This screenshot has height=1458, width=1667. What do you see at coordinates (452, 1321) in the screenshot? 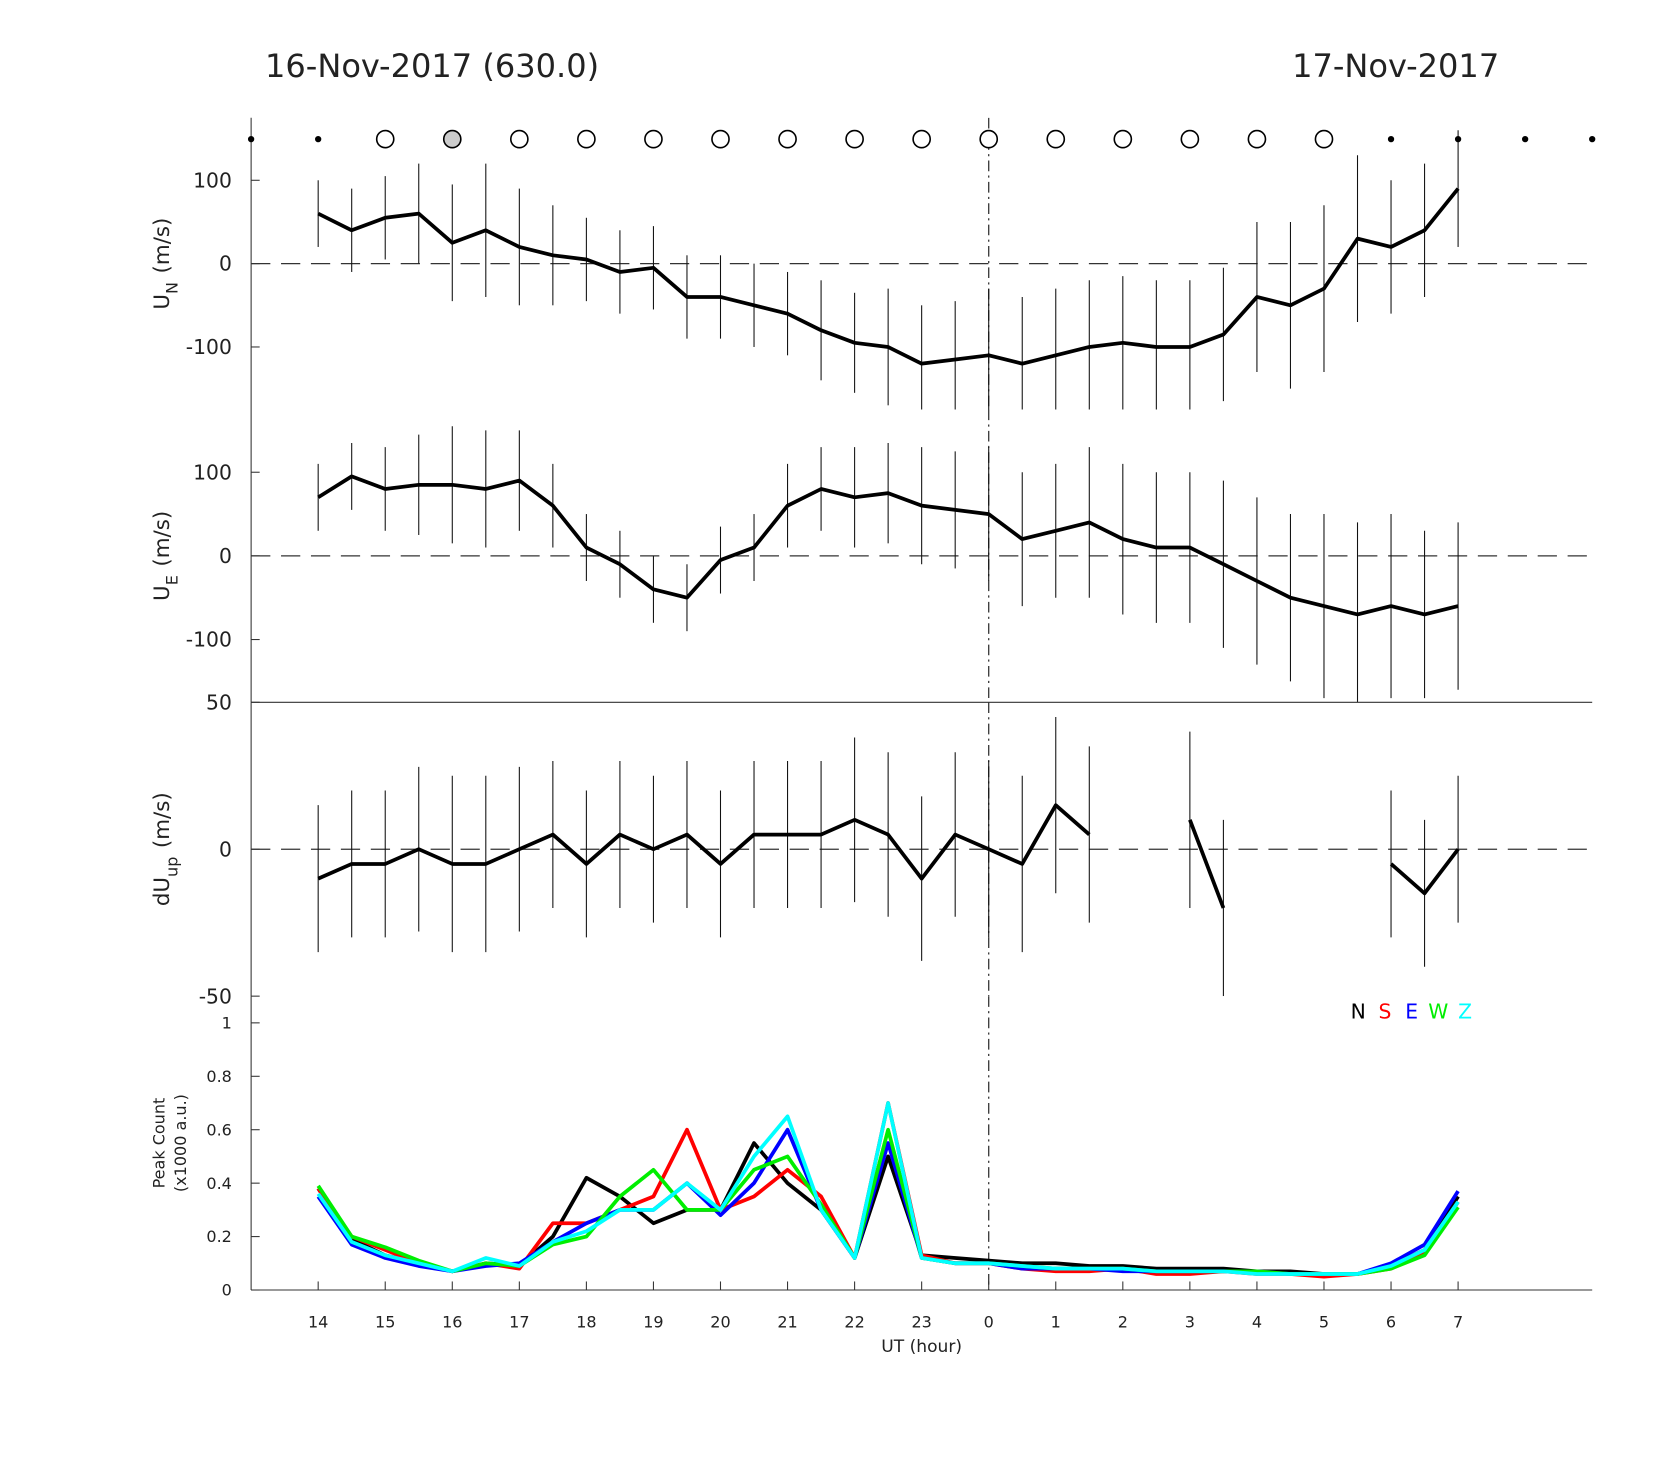
I see `x-tick-label: 16` at bounding box center [452, 1321].